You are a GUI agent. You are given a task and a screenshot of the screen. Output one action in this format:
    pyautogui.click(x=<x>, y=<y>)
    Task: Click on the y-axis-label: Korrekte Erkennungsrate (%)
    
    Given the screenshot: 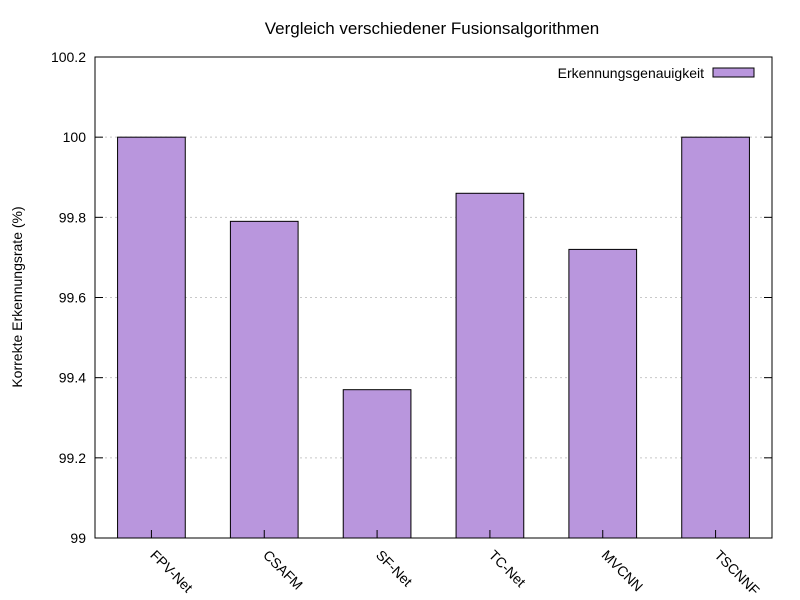 What is the action you would take?
    pyautogui.click(x=17, y=296)
    